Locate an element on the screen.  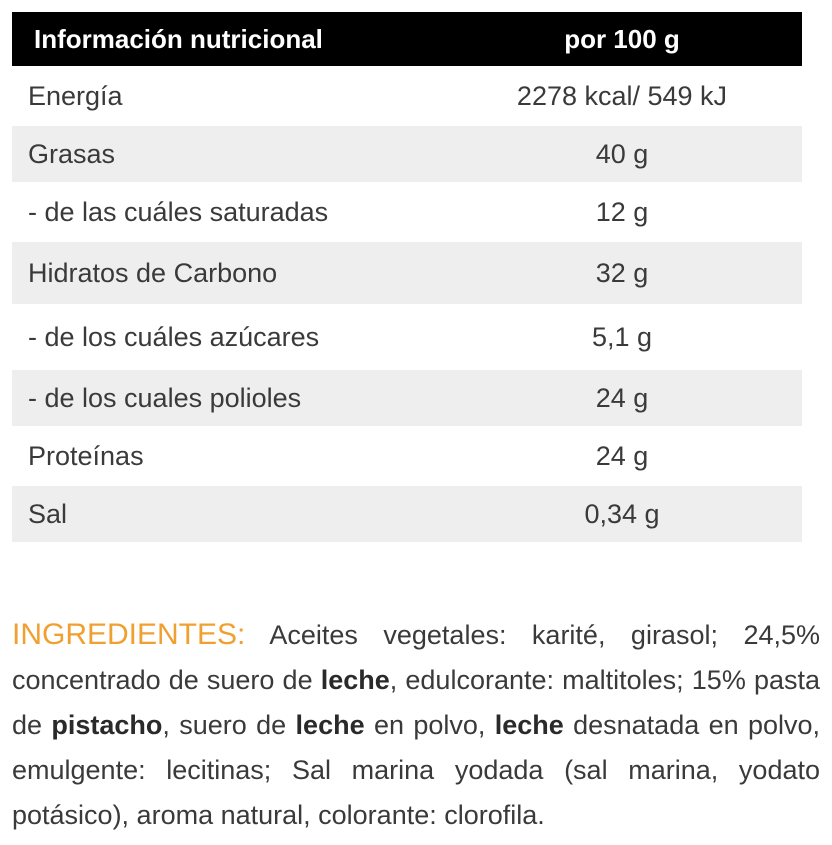
table-row: - de los cuáles azúcares 5,1 g is located at coordinates (407, 336).